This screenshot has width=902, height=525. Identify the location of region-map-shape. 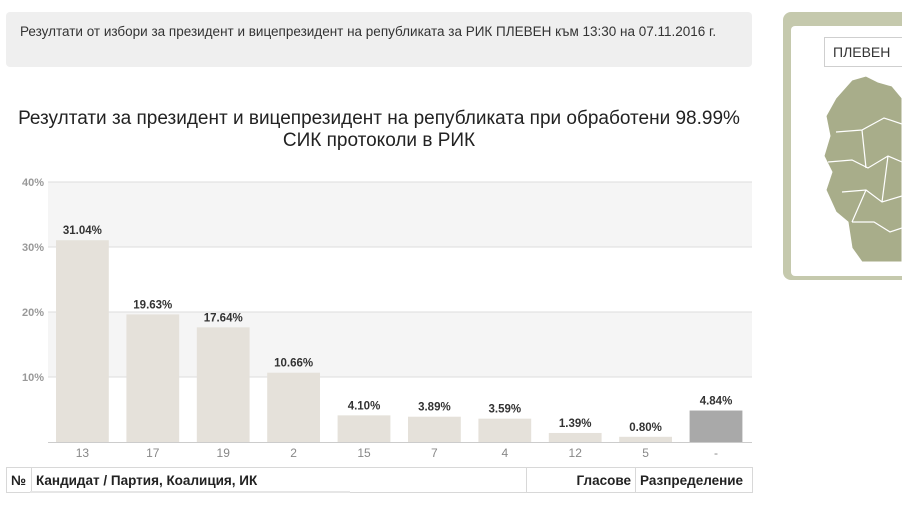
(862, 168).